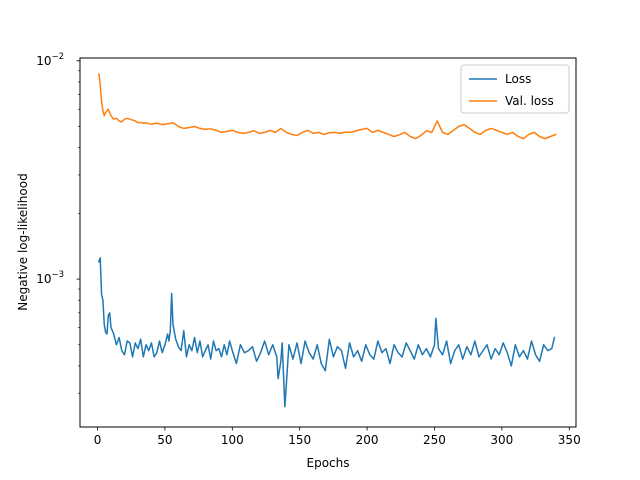 Image resolution: width=640 pixels, height=480 pixels. What do you see at coordinates (569, 440) in the screenshot?
I see `x-tick-label-7: 350` at bounding box center [569, 440].